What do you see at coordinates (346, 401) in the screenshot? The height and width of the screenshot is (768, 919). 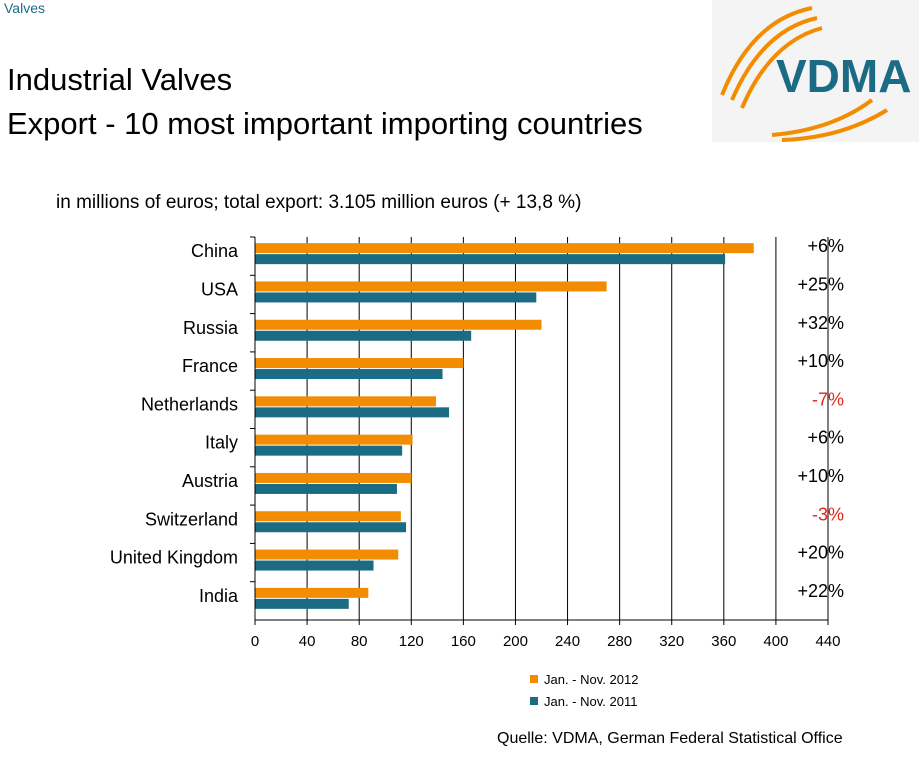 I see `bar-2012-netherlands` at bounding box center [346, 401].